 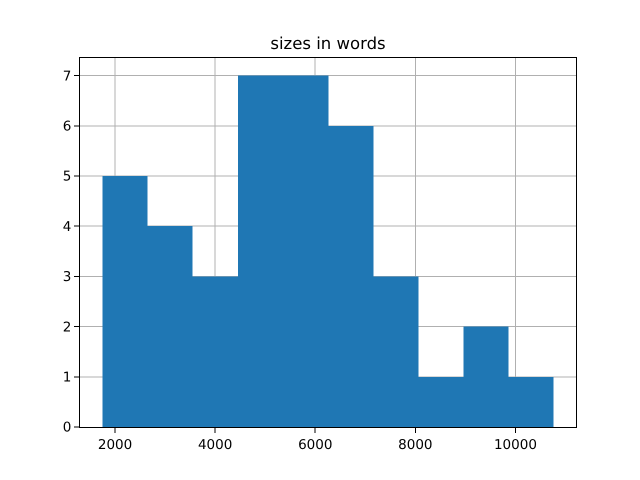 I want to click on chart-title: sizes in words, so click(x=328, y=43).